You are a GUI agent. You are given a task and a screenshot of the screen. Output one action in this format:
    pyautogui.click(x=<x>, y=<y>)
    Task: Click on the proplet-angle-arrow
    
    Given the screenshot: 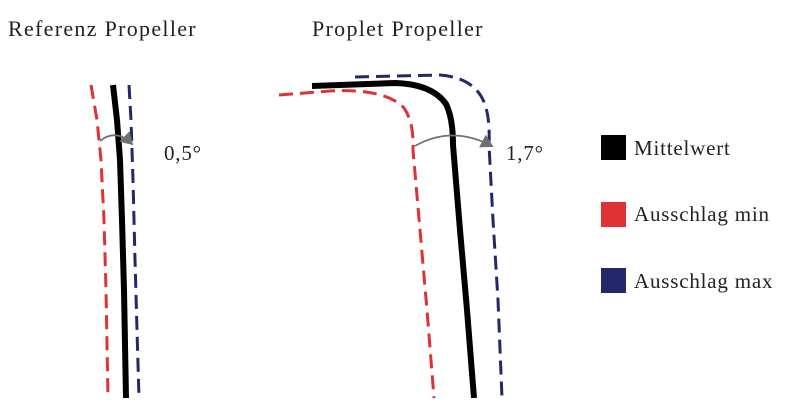 What is the action you would take?
    pyautogui.click(x=454, y=141)
    